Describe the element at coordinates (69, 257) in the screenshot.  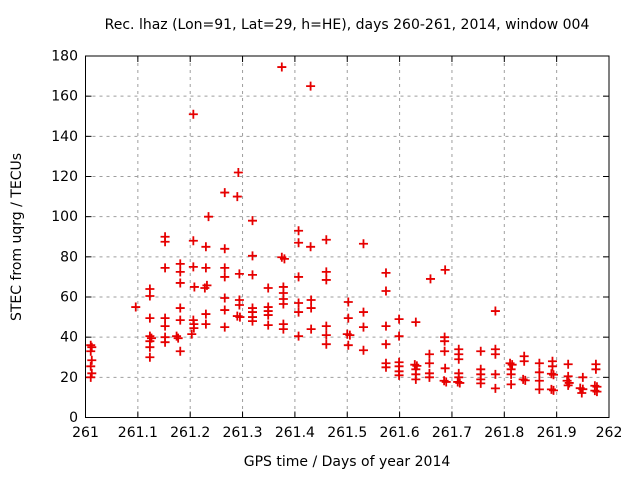
I see `y-tick-label: 80` at that location.